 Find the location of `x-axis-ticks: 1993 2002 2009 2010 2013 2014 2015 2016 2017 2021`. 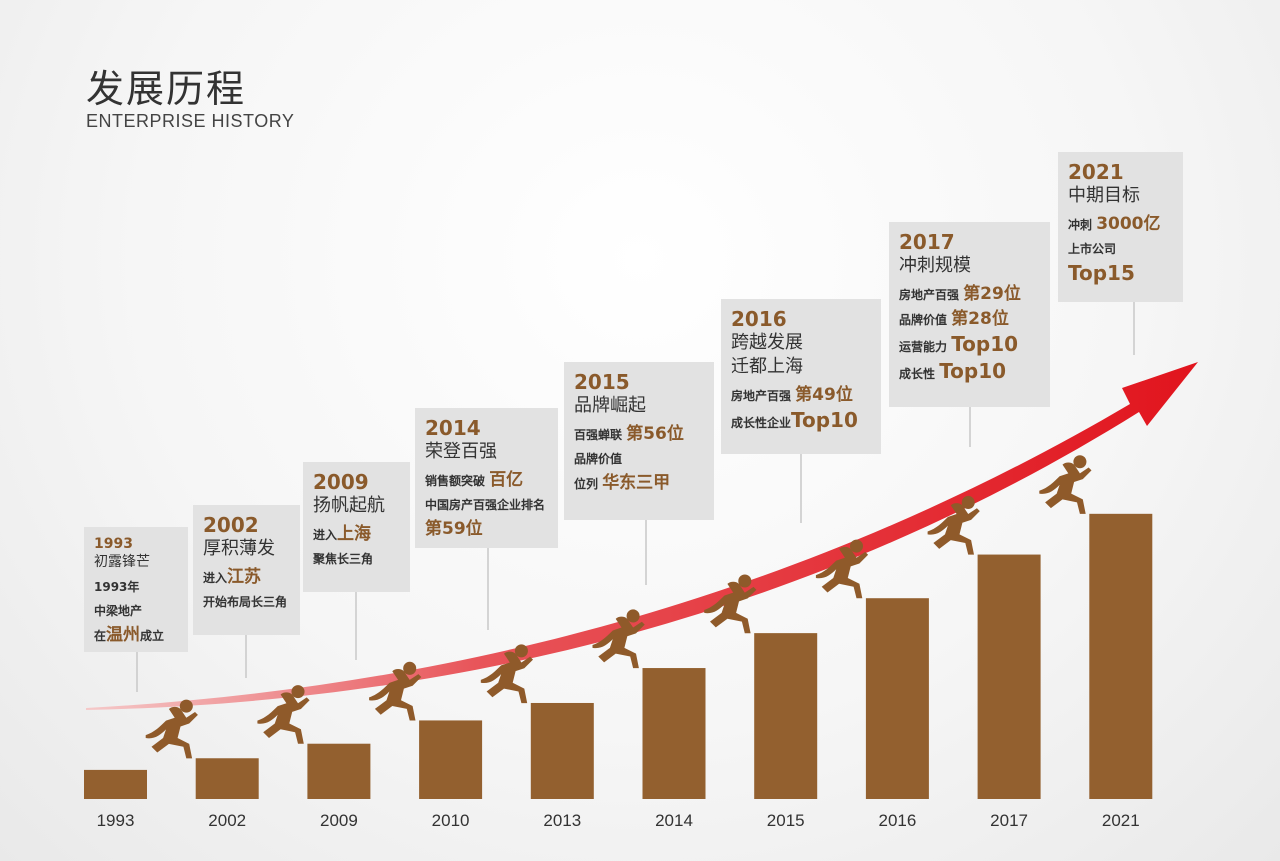

x-axis-ticks: 1993 2002 2009 2010 2013 2014 2015 2016 2017 2021 is located at coordinates (618, 820).